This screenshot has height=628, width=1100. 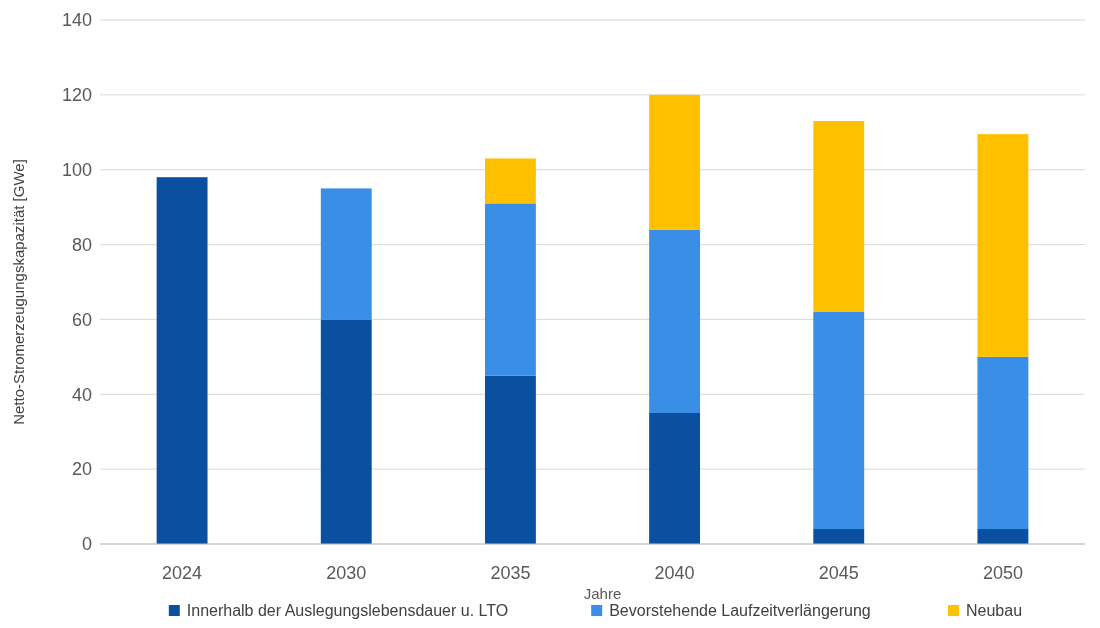 What do you see at coordinates (81, 469) in the screenshot?
I see `y-tick-label: 20` at bounding box center [81, 469].